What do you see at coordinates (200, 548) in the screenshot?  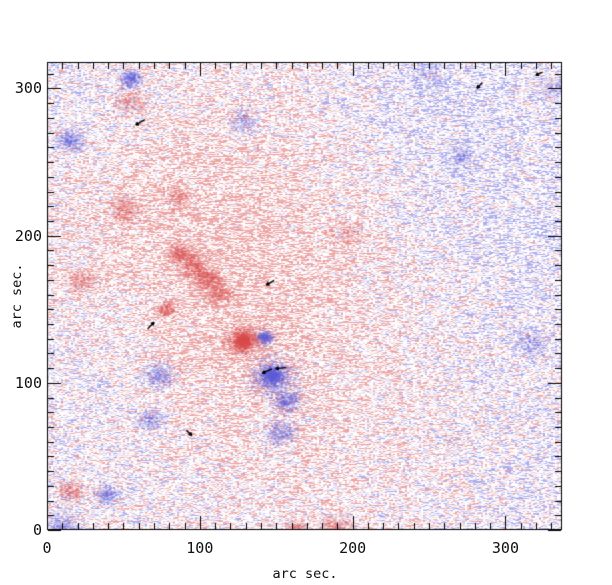 I see `x-tick-label: 100` at bounding box center [200, 548].